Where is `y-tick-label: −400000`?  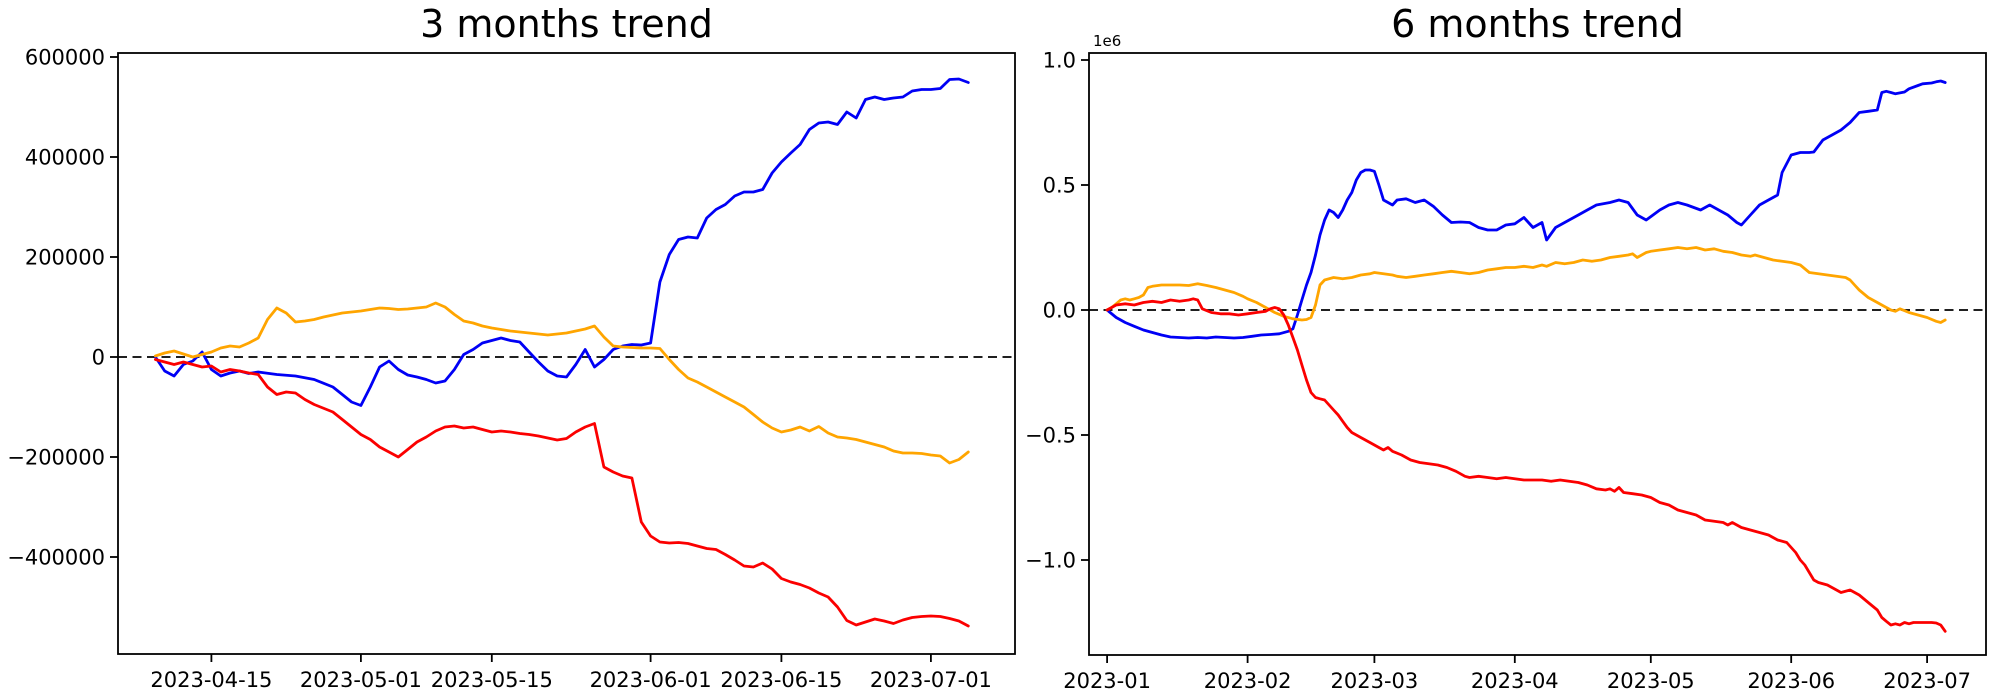
y-tick-label: −400000 is located at coordinates (56, 558).